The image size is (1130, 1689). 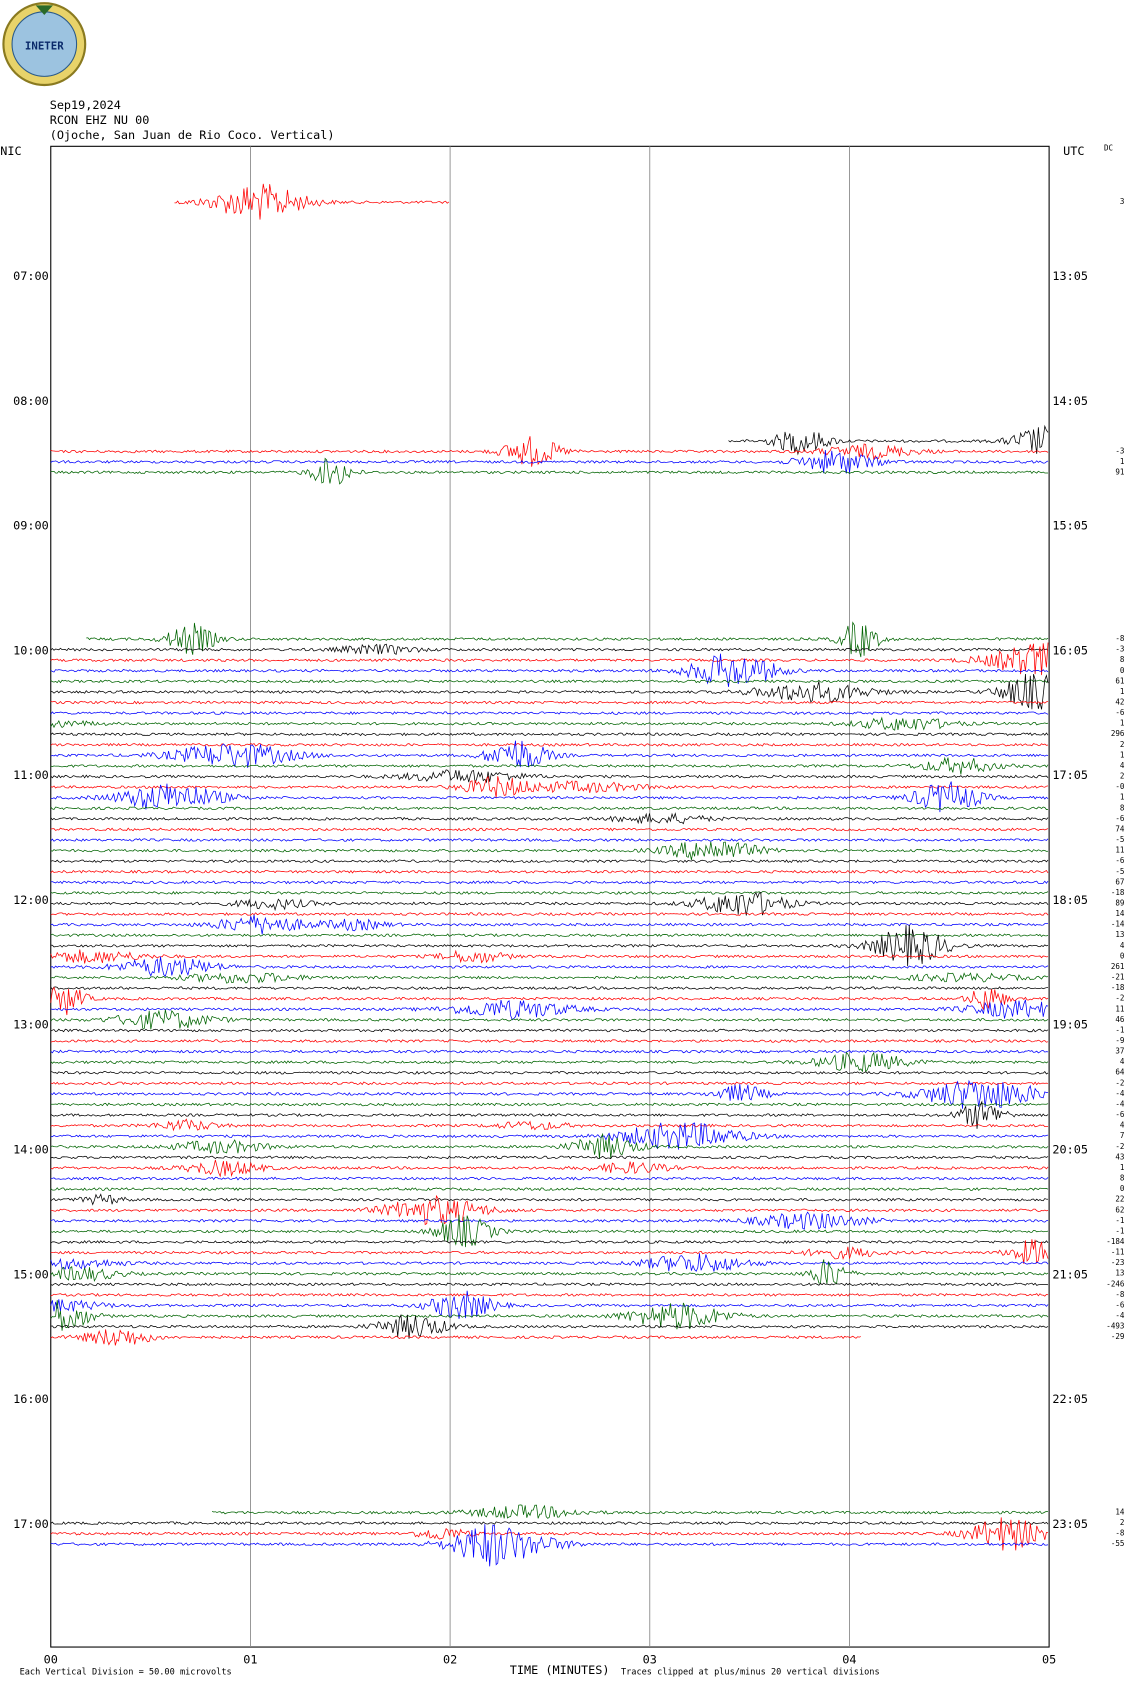 I want to click on left-hour-label: 07:00, so click(x=31, y=276).